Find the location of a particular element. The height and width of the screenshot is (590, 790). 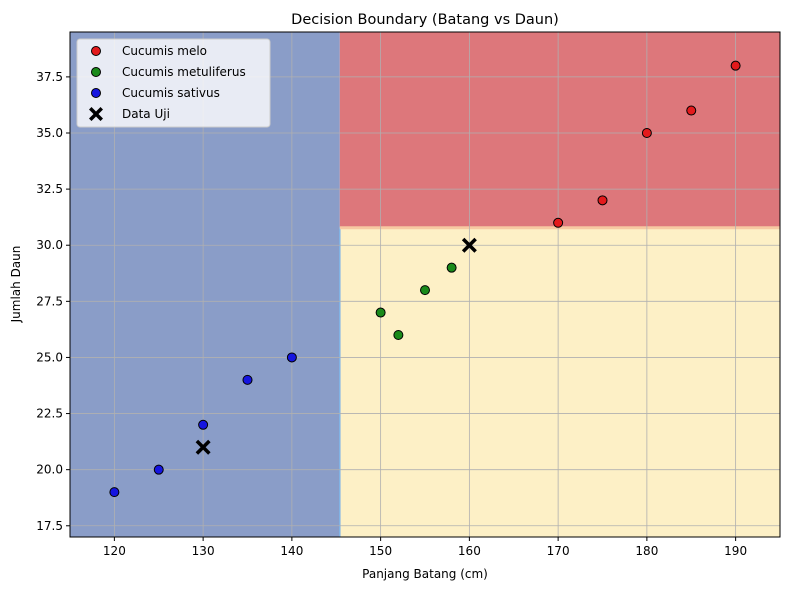

y-tick-label: 32.5 is located at coordinates (49, 189).